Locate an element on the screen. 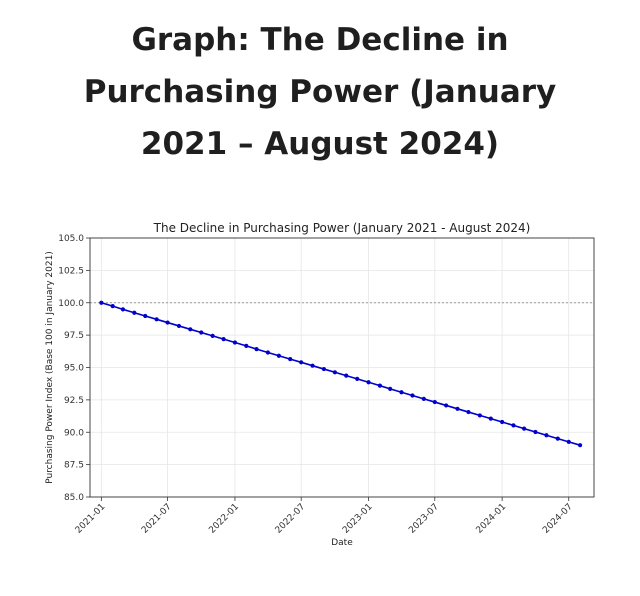  x-tick-label: 2024-07 is located at coordinates (558, 519).